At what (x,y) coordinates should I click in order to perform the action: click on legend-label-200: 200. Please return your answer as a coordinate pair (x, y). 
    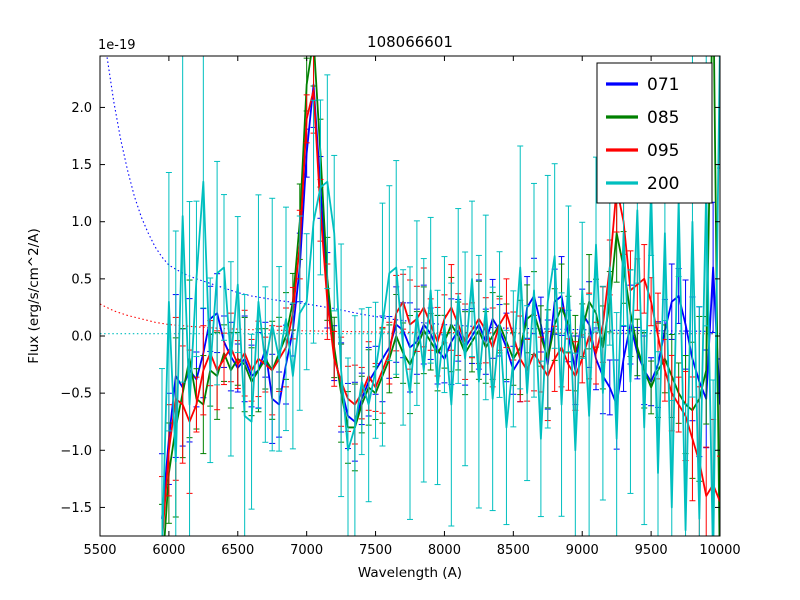
    Looking at the image, I should click on (663, 184).